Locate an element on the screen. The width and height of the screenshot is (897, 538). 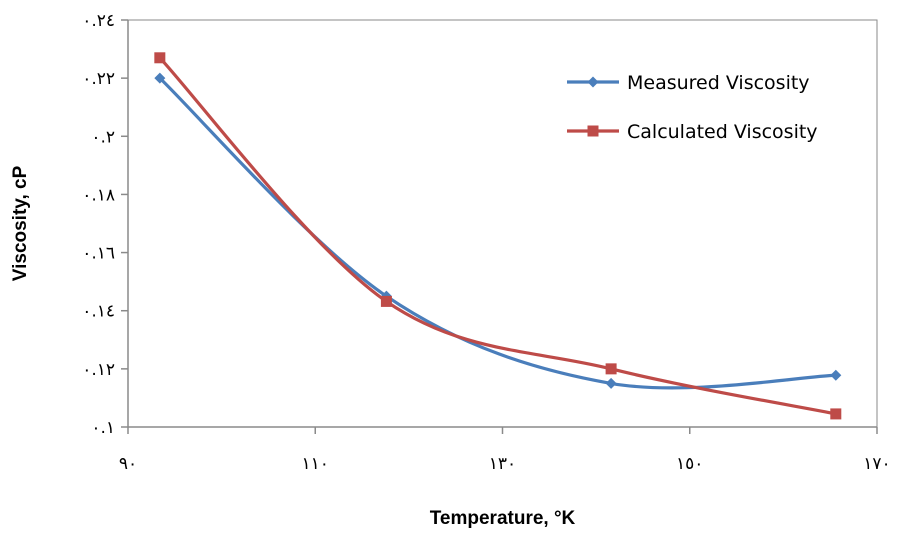
legend-item: Measured Viscosity is located at coordinates (688, 83).